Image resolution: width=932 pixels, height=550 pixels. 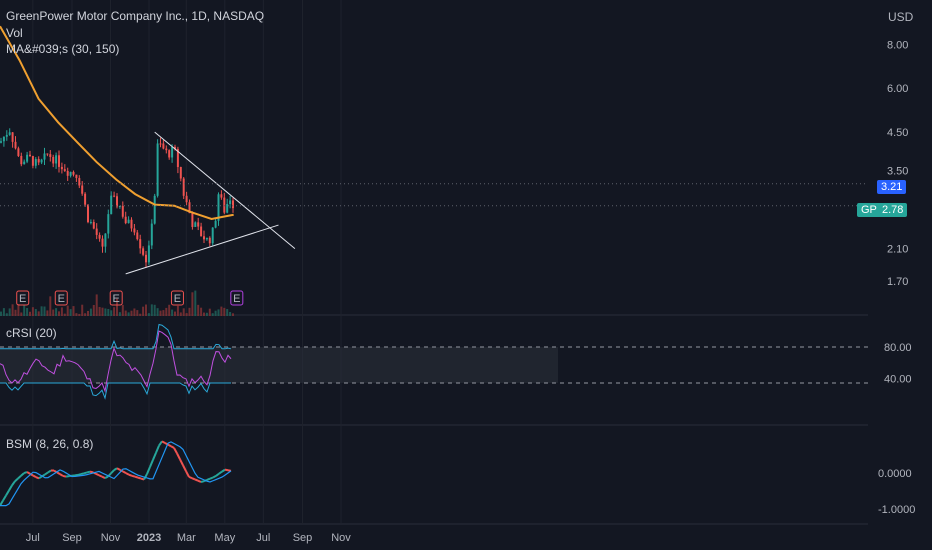 What do you see at coordinates (14, 33) in the screenshot?
I see `volume-label: Vol` at bounding box center [14, 33].